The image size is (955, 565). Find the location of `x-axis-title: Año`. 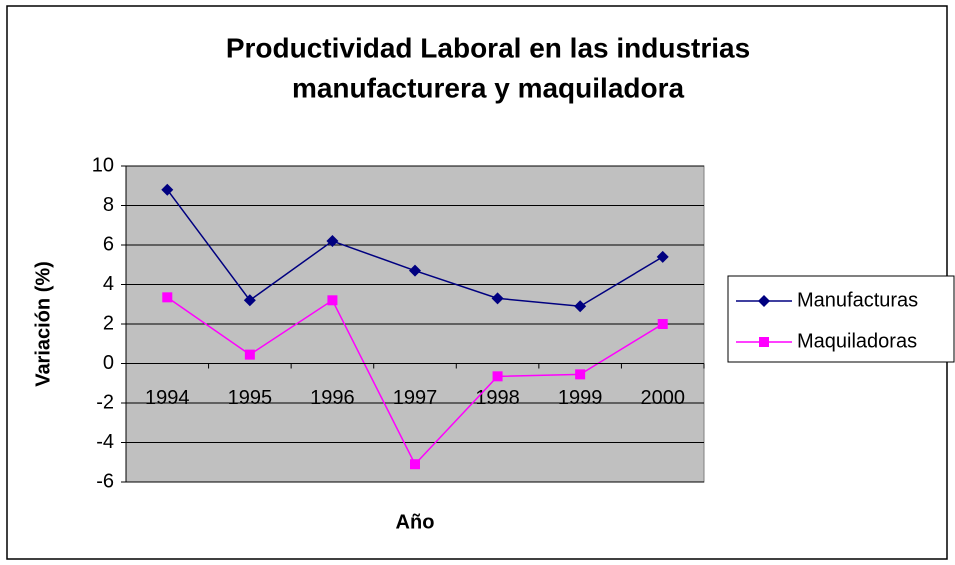

x-axis-title: Año is located at coordinates (415, 522).